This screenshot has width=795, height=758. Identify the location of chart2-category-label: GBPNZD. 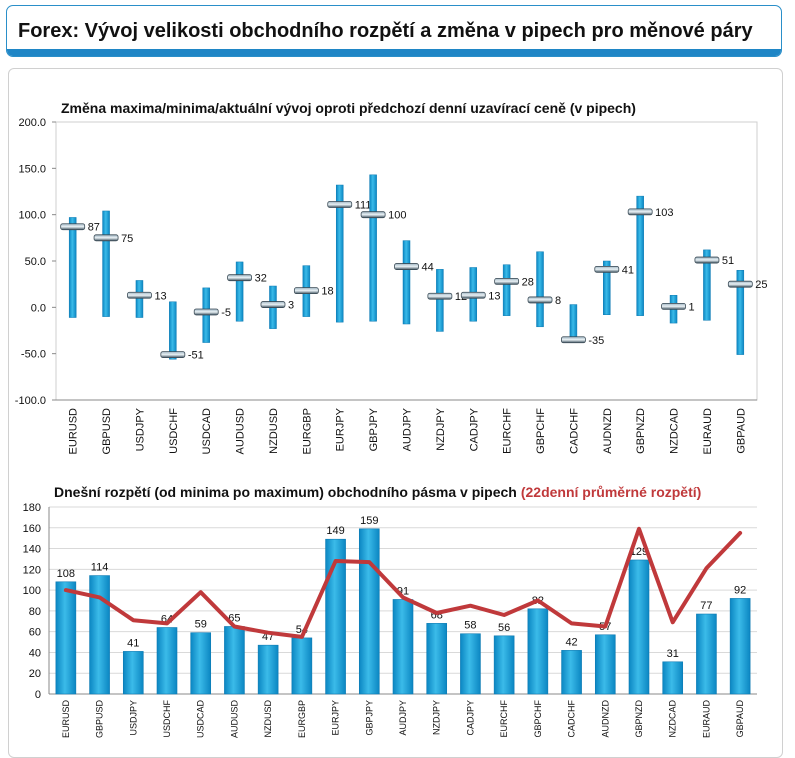
(639, 719).